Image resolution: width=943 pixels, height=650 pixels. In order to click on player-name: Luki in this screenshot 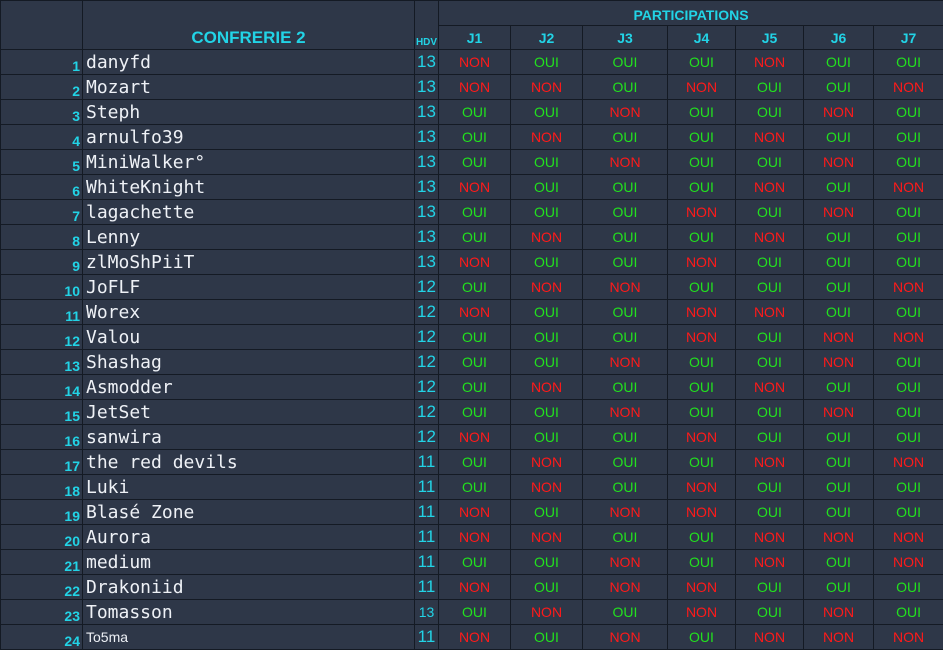, I will do `click(249, 487)`.